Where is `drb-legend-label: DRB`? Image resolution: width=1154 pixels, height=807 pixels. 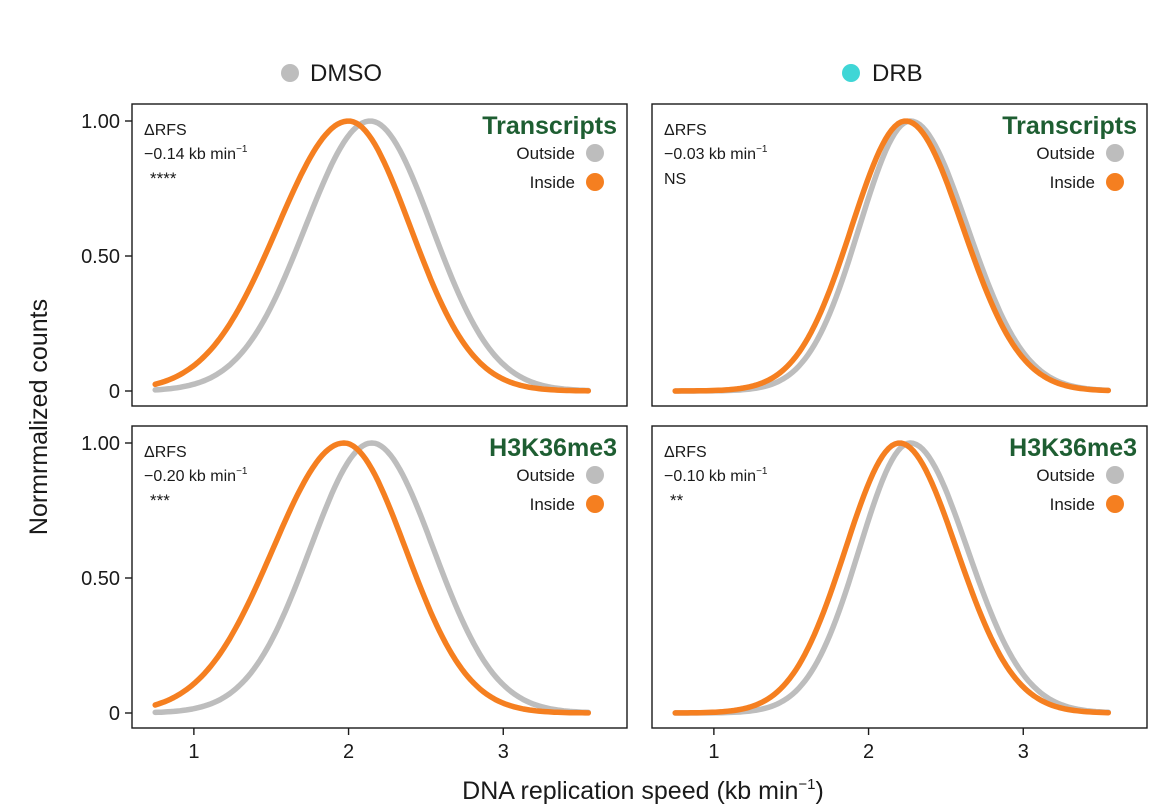 drb-legend-label: DRB is located at coordinates (897, 73).